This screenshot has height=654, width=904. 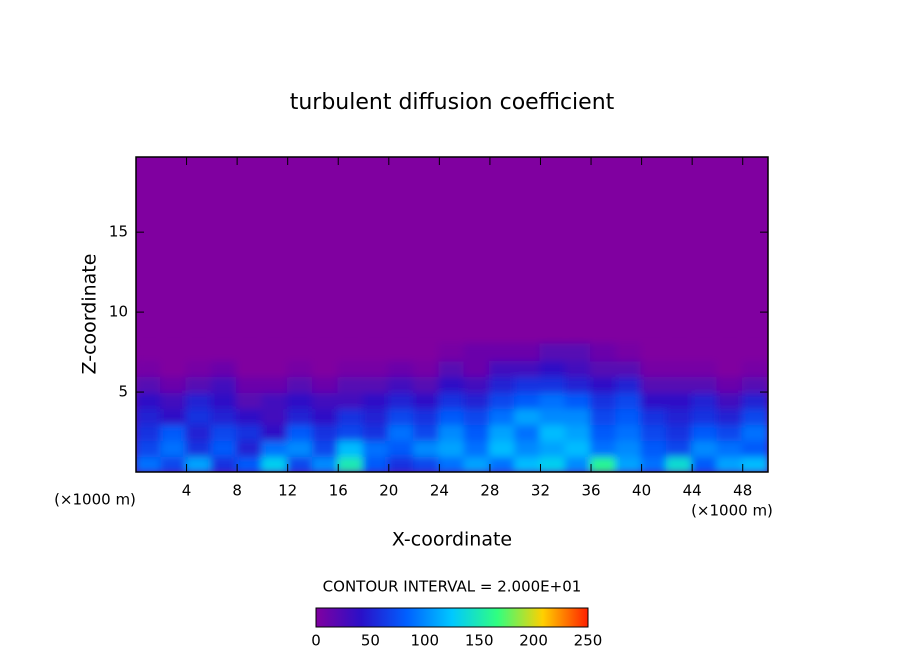 I want to click on y-tick-label: 15, so click(x=118, y=232).